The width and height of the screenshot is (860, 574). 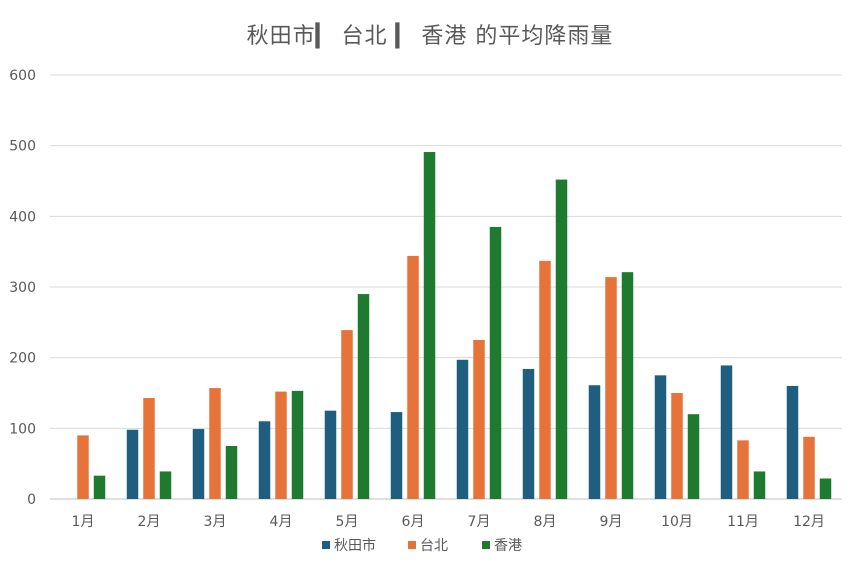 What do you see at coordinates (215, 522) in the screenshot?
I see `x-tick-label: 3月` at bounding box center [215, 522].